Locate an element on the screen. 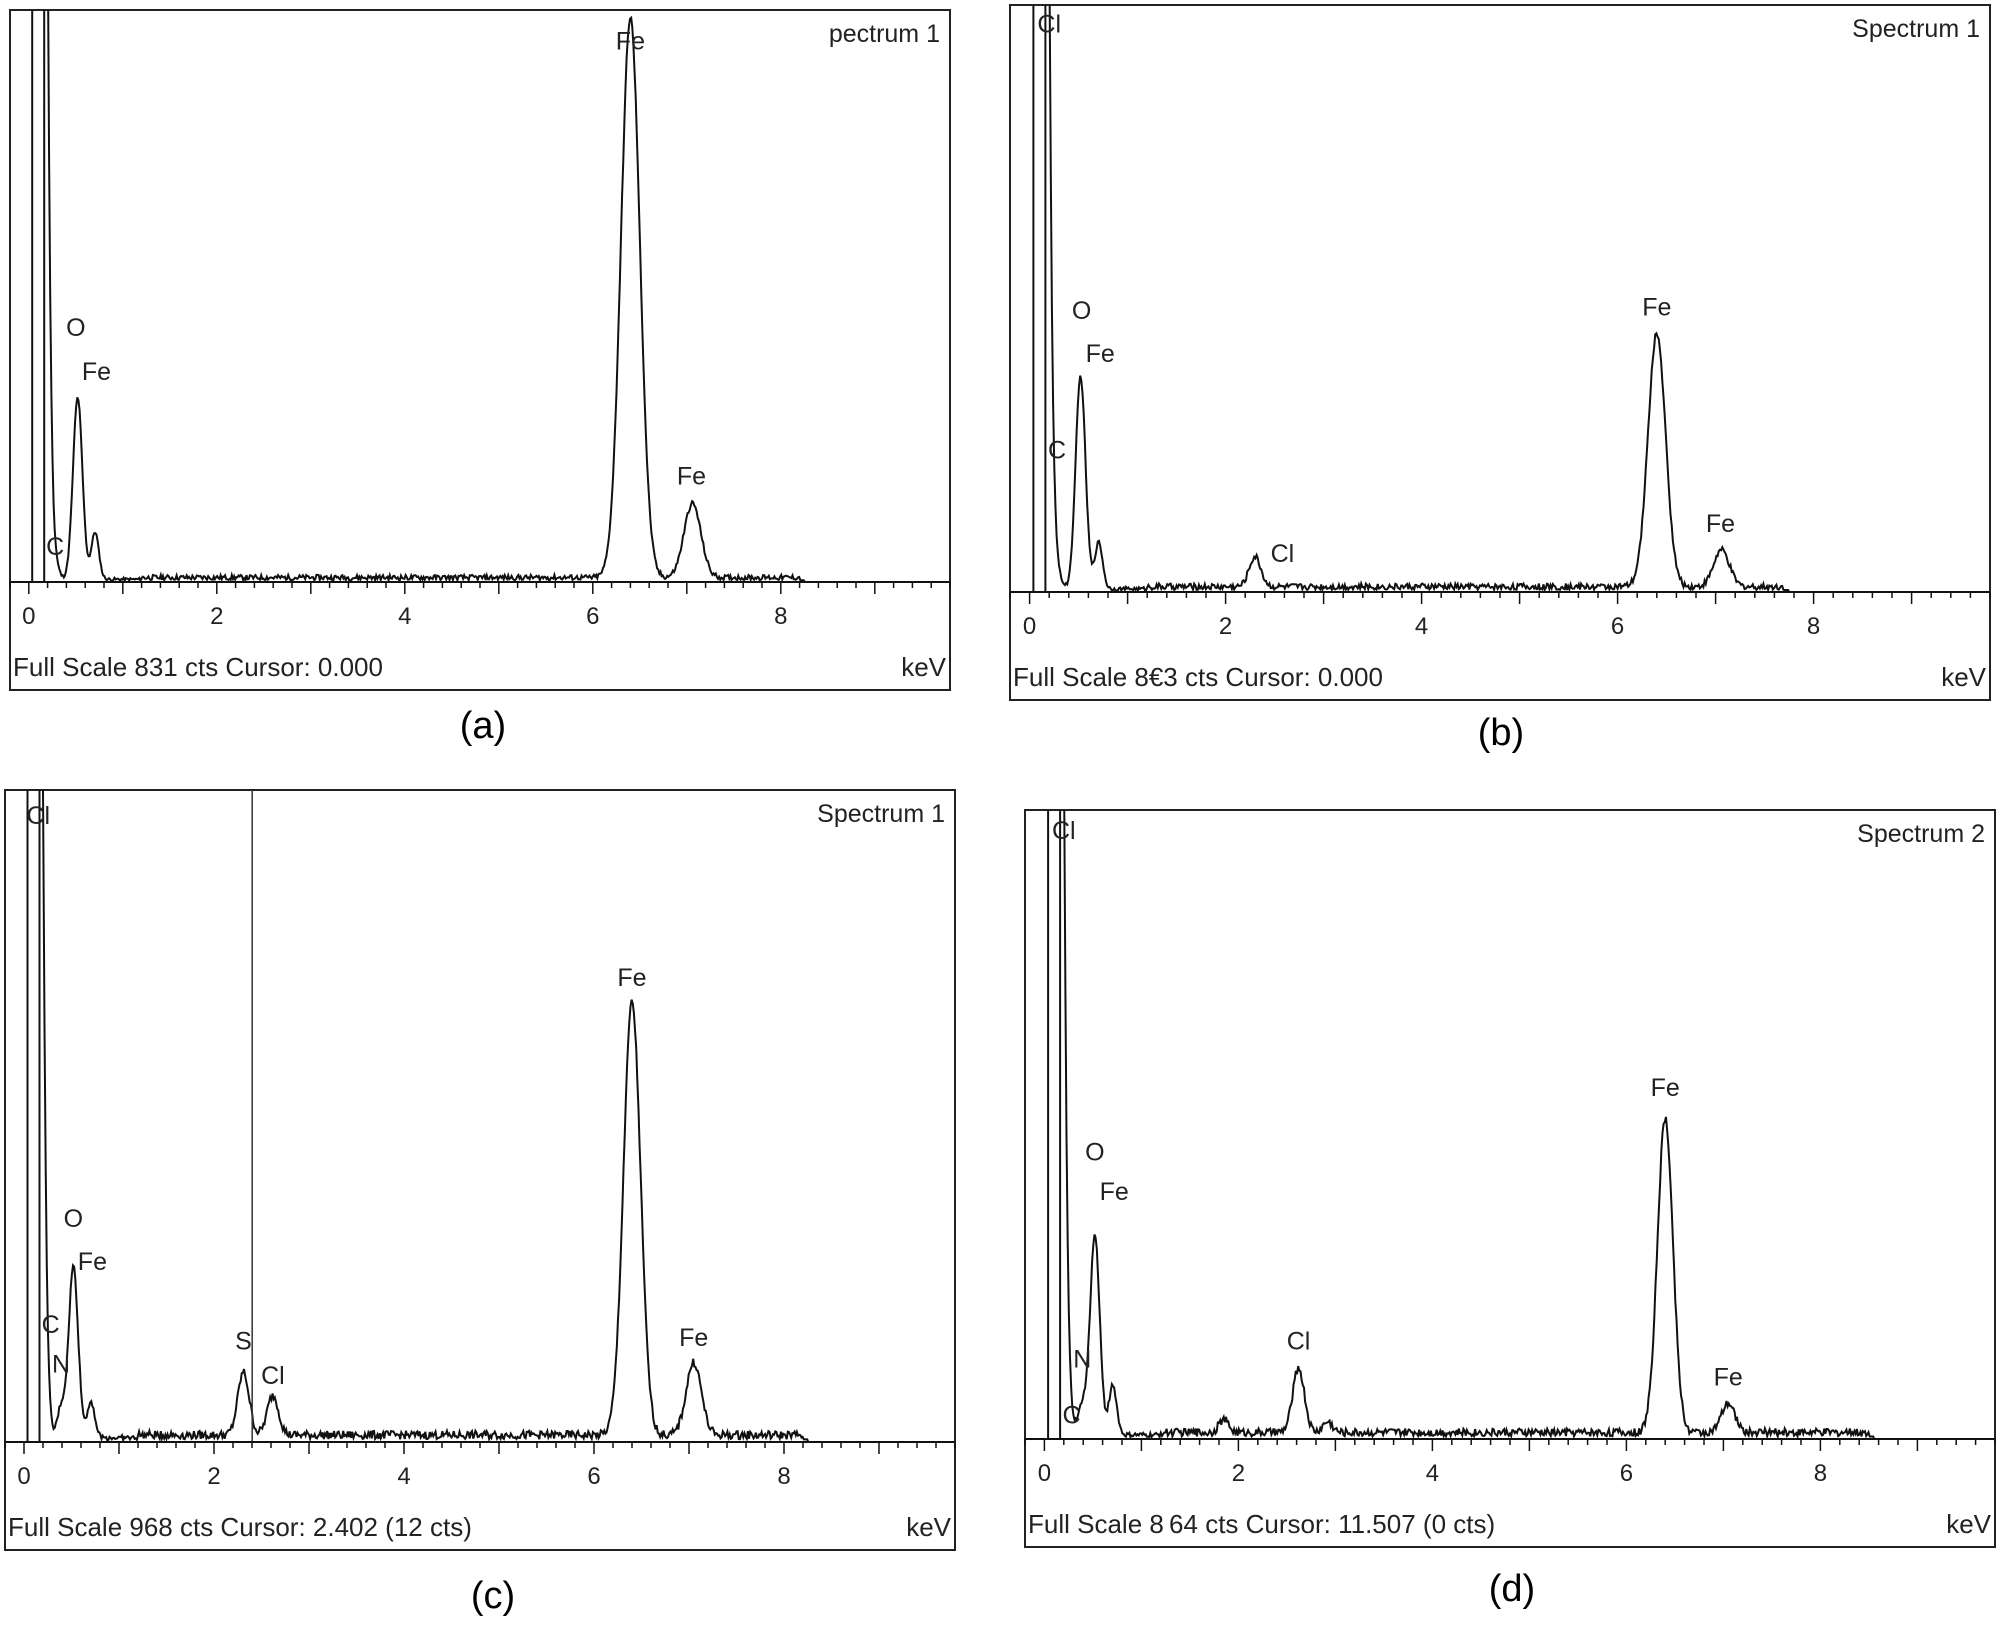  footer-readout: Full Scale 831 cts Cursor: 0.000 is located at coordinates (198, 667).